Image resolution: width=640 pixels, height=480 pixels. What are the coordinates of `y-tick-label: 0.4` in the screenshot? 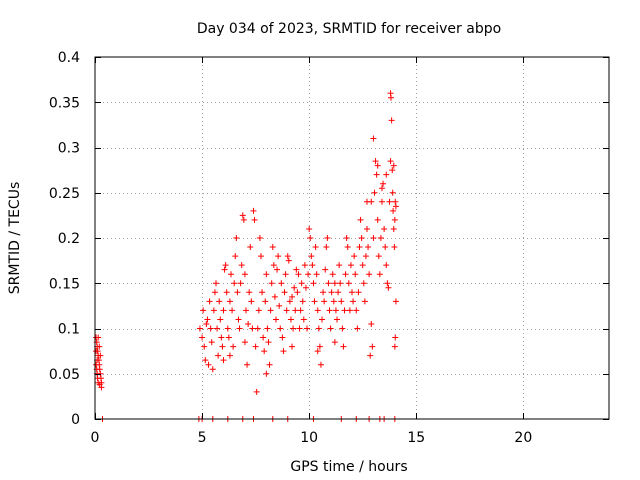 It's located at (69, 58).